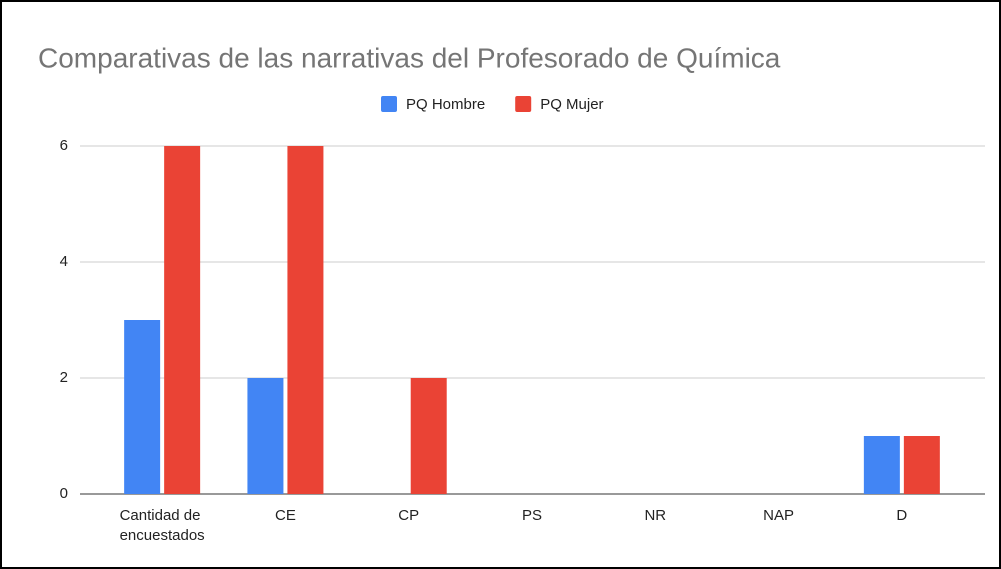 The image size is (1001, 569). I want to click on y-tick-label: 2, so click(64, 377).